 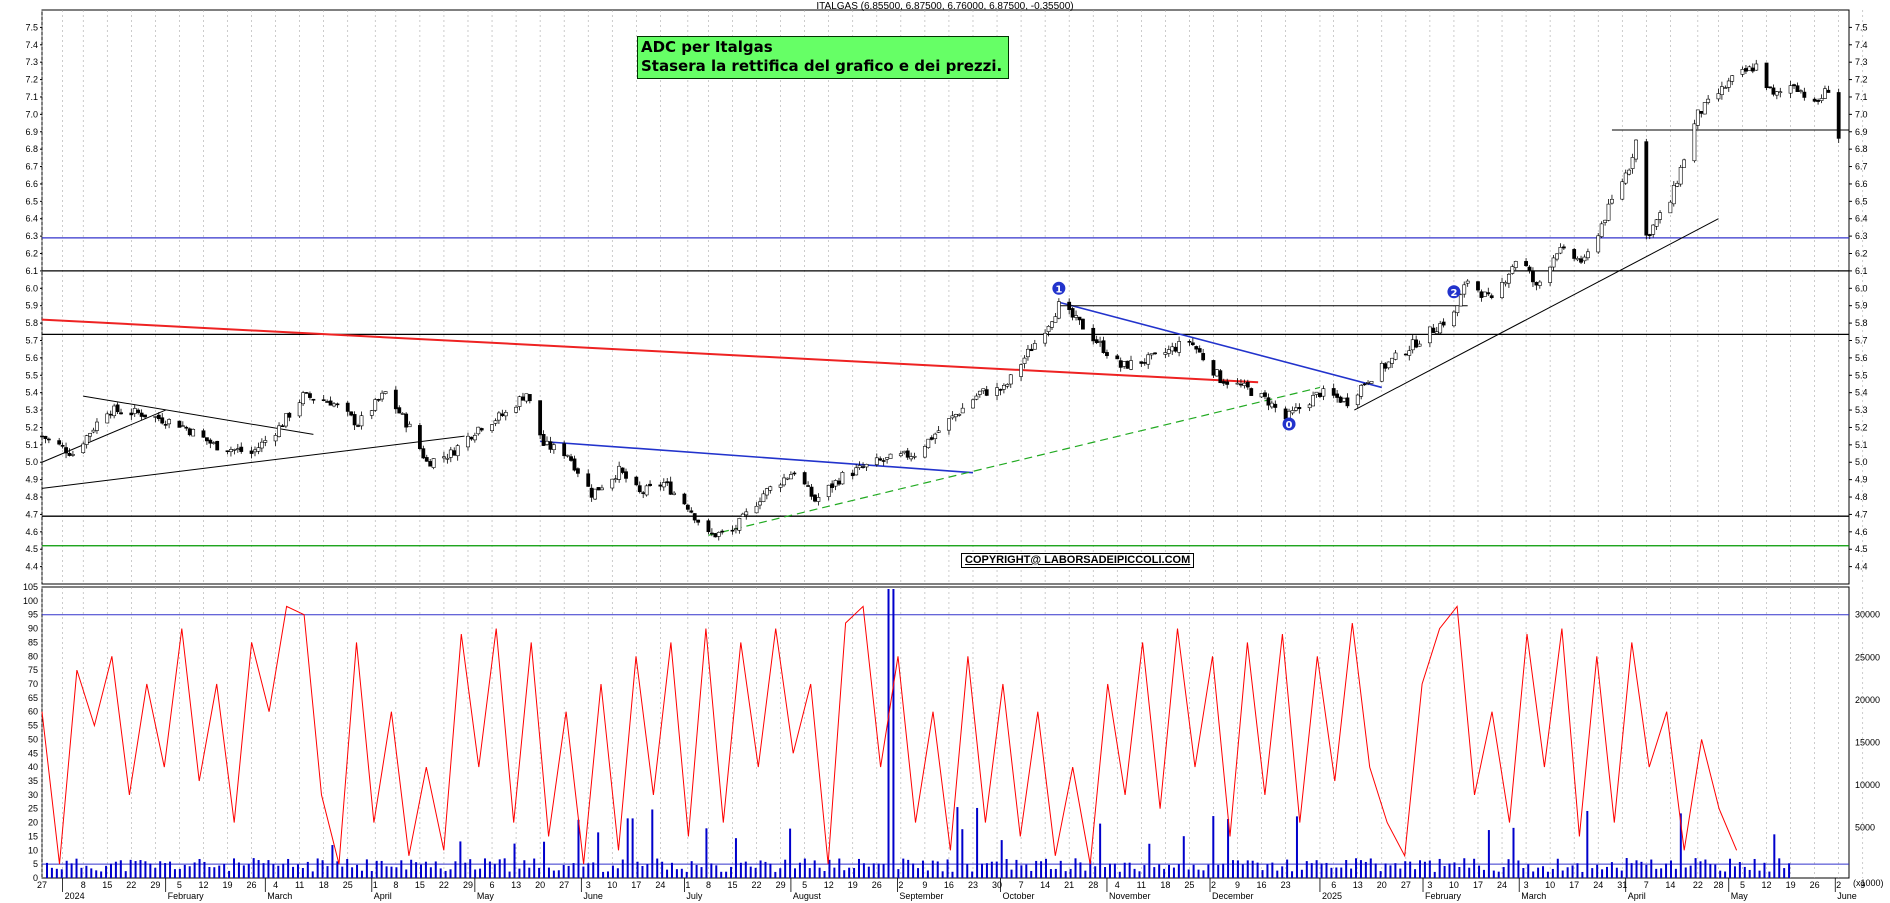 I want to click on price-ytick-right: 5.2, so click(x=1861, y=427).